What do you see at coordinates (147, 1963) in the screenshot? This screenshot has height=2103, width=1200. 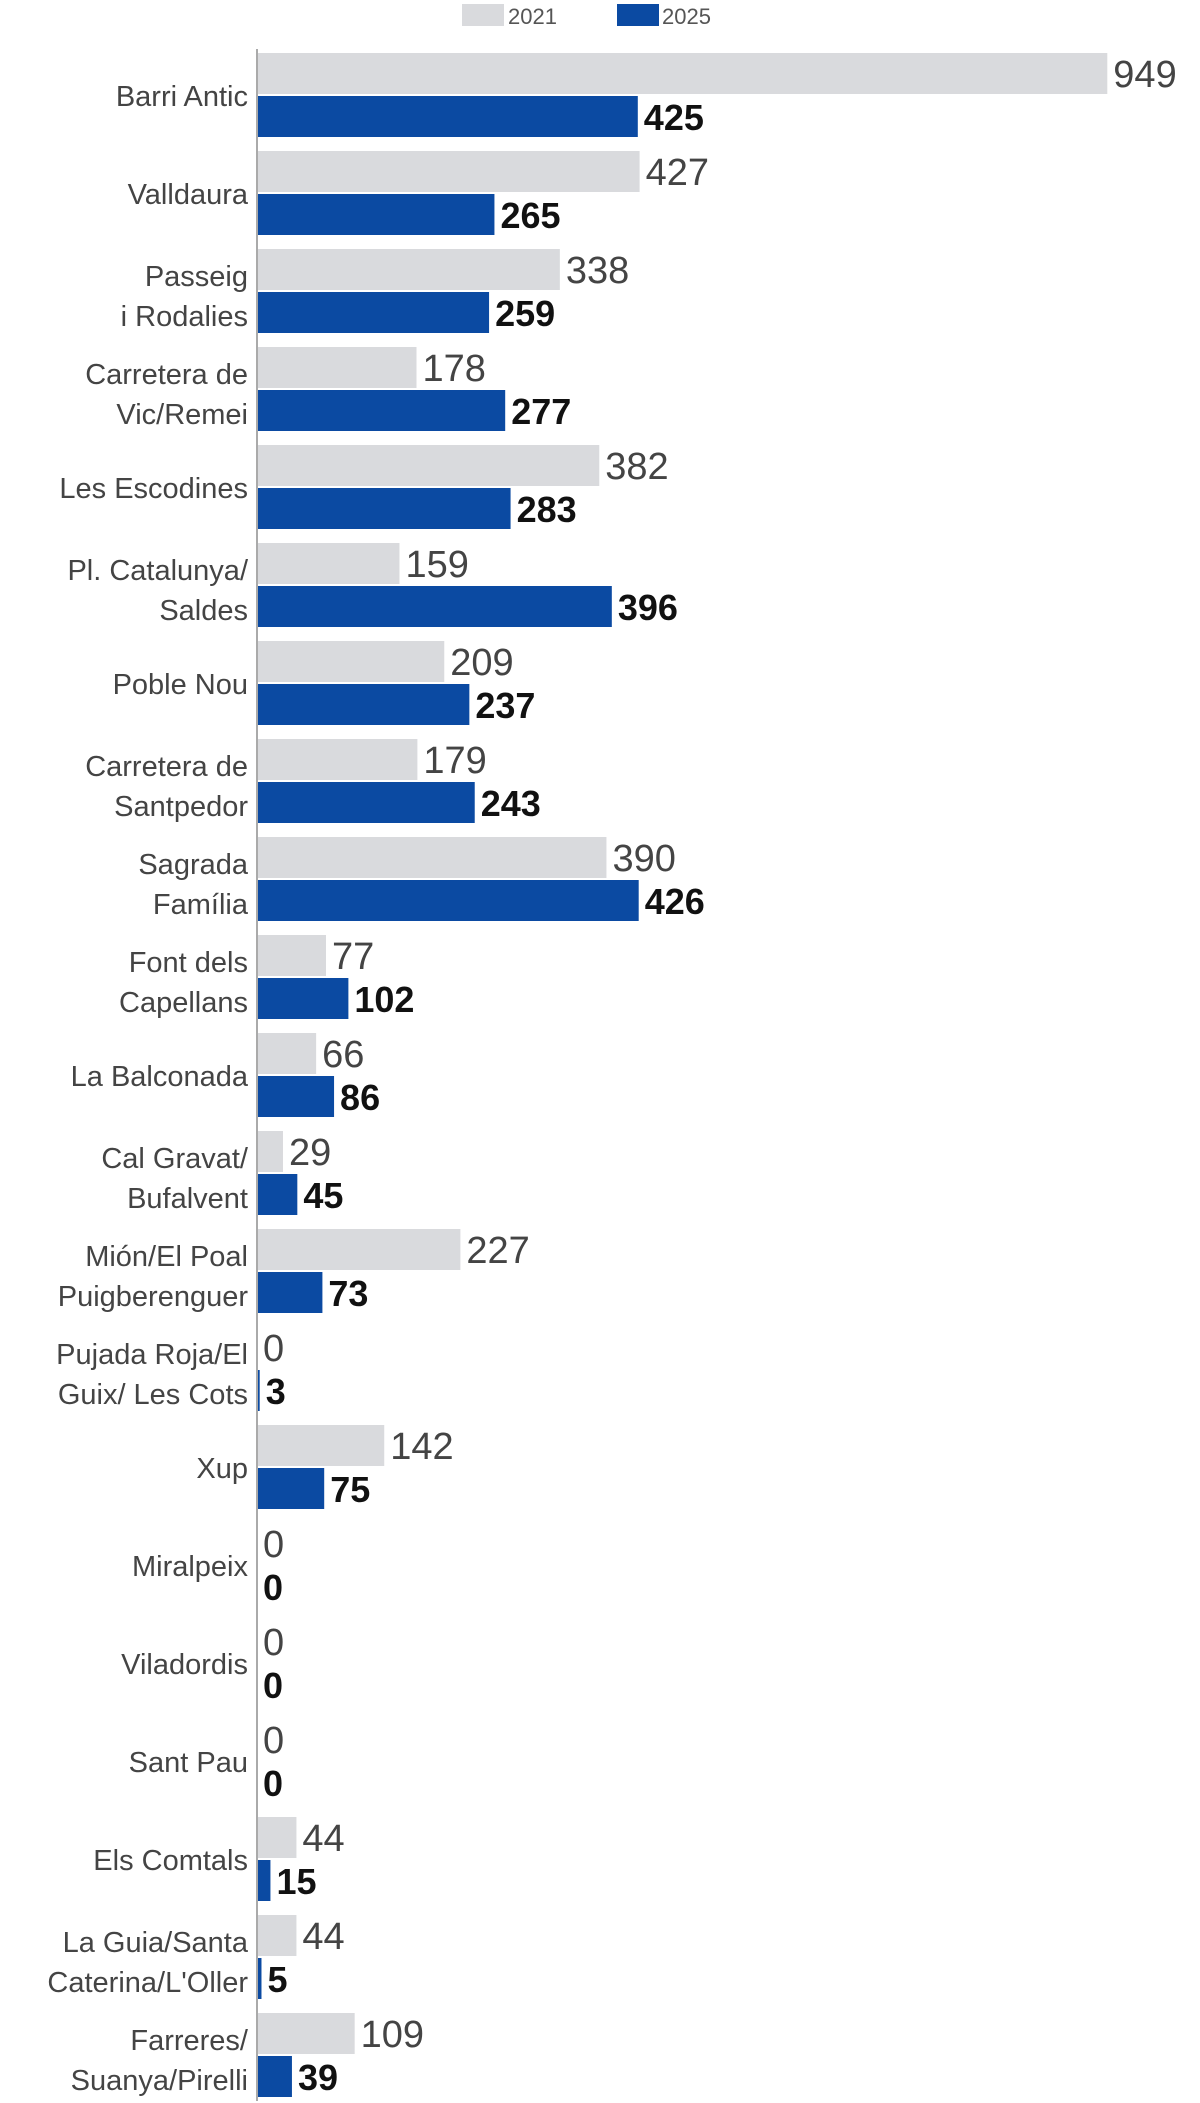 I see `category-label: La Guia/Santa Caterina/L'Oller` at bounding box center [147, 1963].